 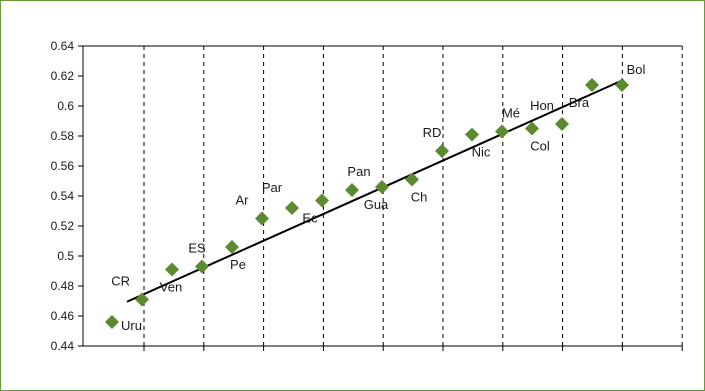 What do you see at coordinates (63, 46) in the screenshot?
I see `y-tick-label: 0.64` at bounding box center [63, 46].